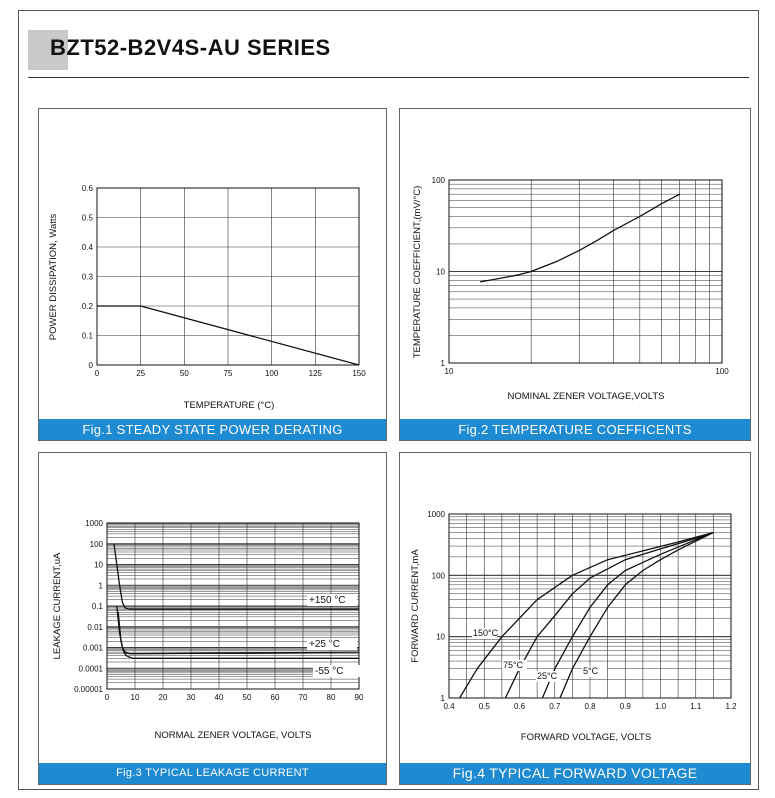  What do you see at coordinates (327, 600) in the screenshot?
I see `series-label: +150 °C` at bounding box center [327, 600].